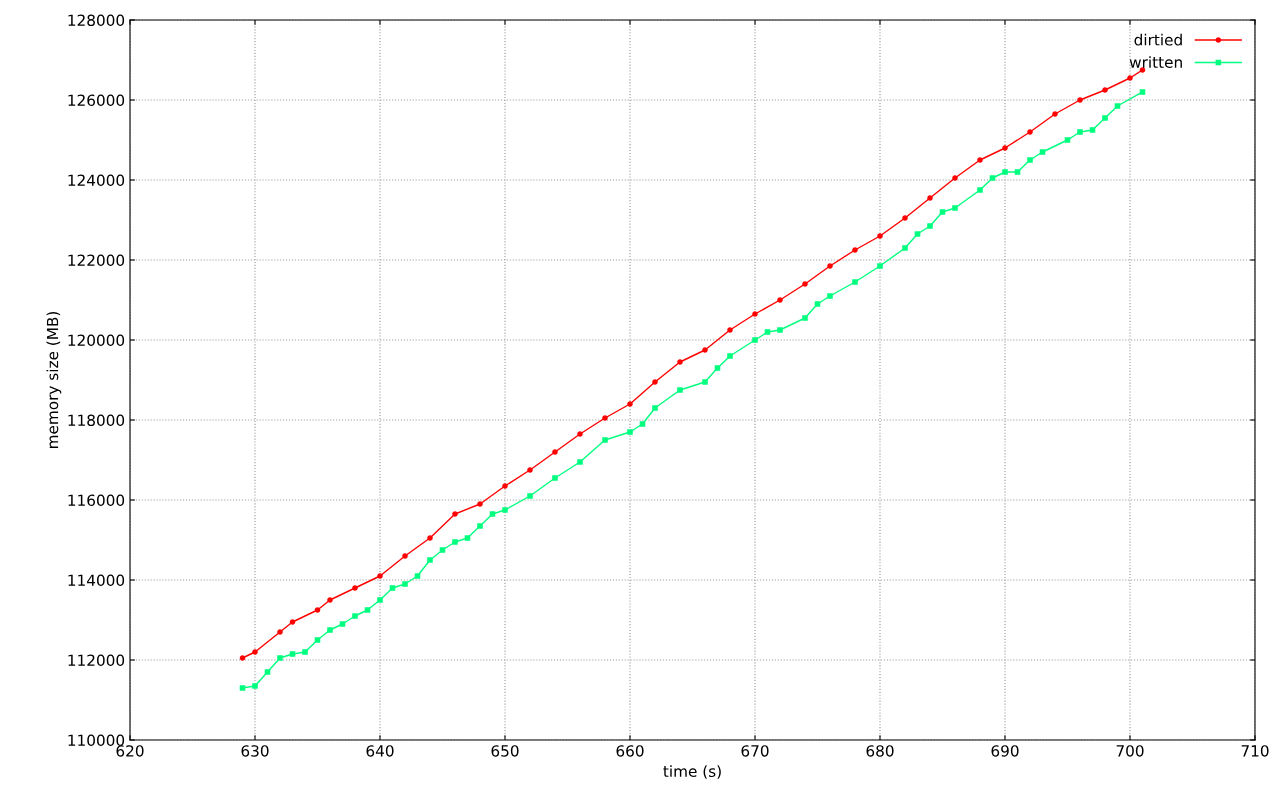 The height and width of the screenshot is (800, 1280). Describe the element at coordinates (630, 751) in the screenshot. I see `x-tick-label: 660` at that location.